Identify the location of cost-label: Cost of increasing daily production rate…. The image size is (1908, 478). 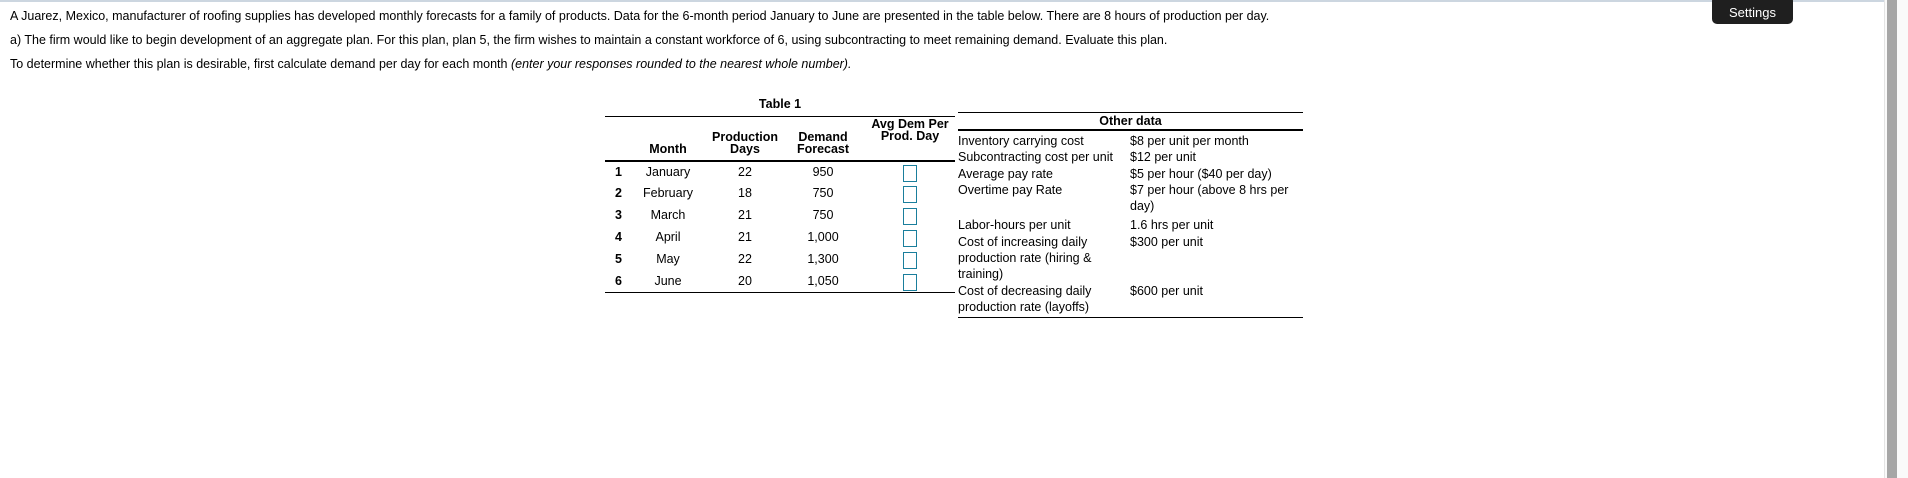
(1025, 258).